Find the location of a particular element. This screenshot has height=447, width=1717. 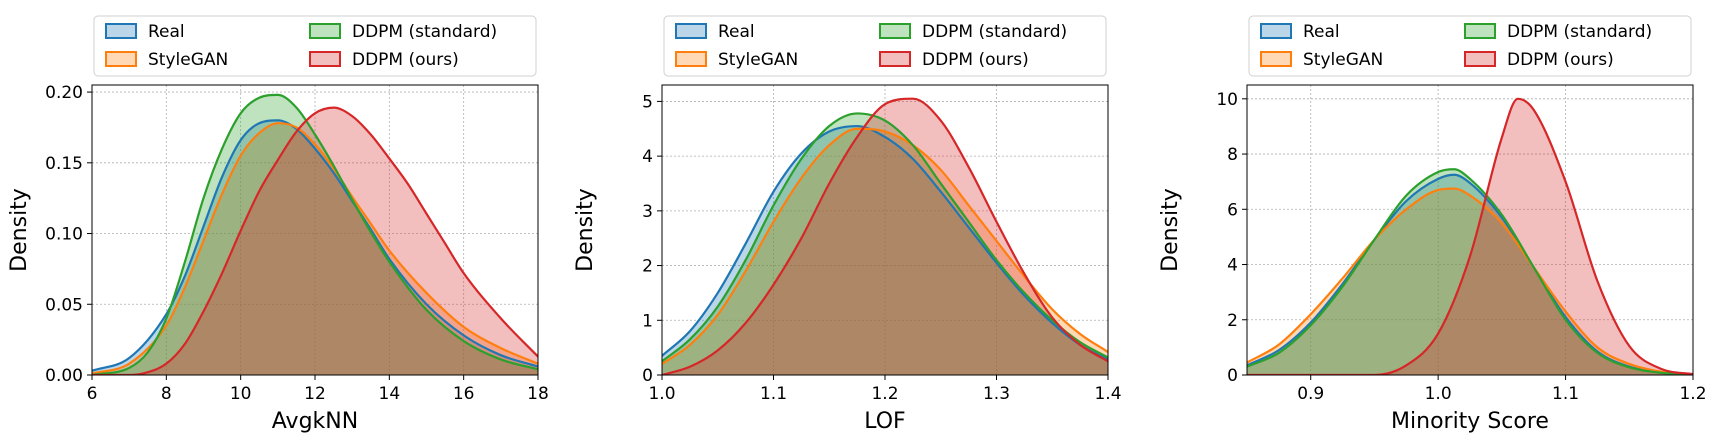

x-axis-label: AvgkNN is located at coordinates (315, 421).